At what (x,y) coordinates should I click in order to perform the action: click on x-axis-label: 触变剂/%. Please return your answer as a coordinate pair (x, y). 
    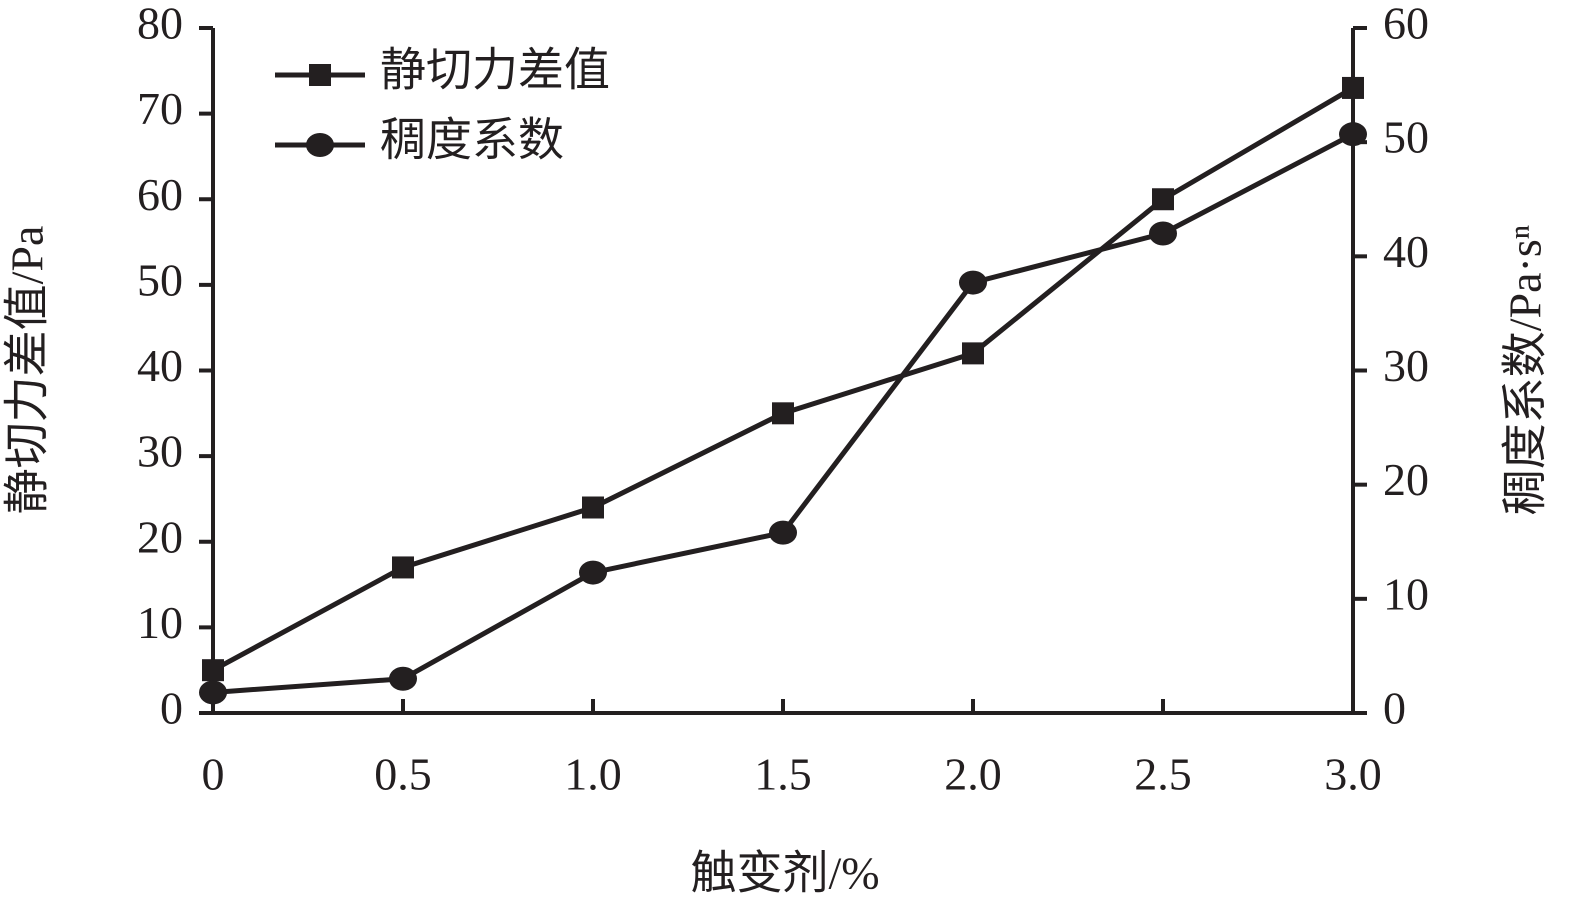
    Looking at the image, I should click on (784, 873).